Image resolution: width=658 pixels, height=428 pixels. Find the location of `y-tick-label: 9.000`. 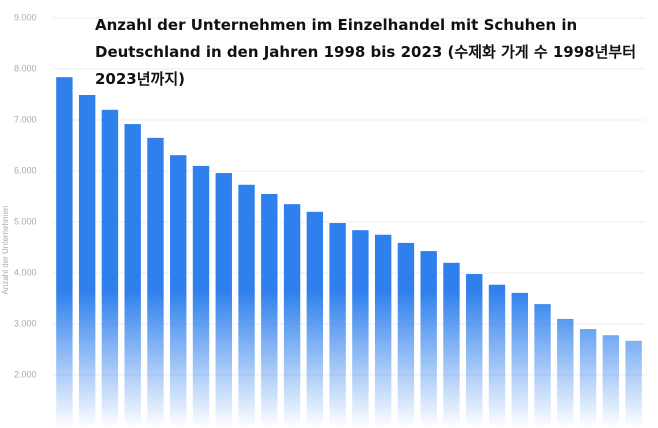

y-tick-label: 9.000 is located at coordinates (25, 17).